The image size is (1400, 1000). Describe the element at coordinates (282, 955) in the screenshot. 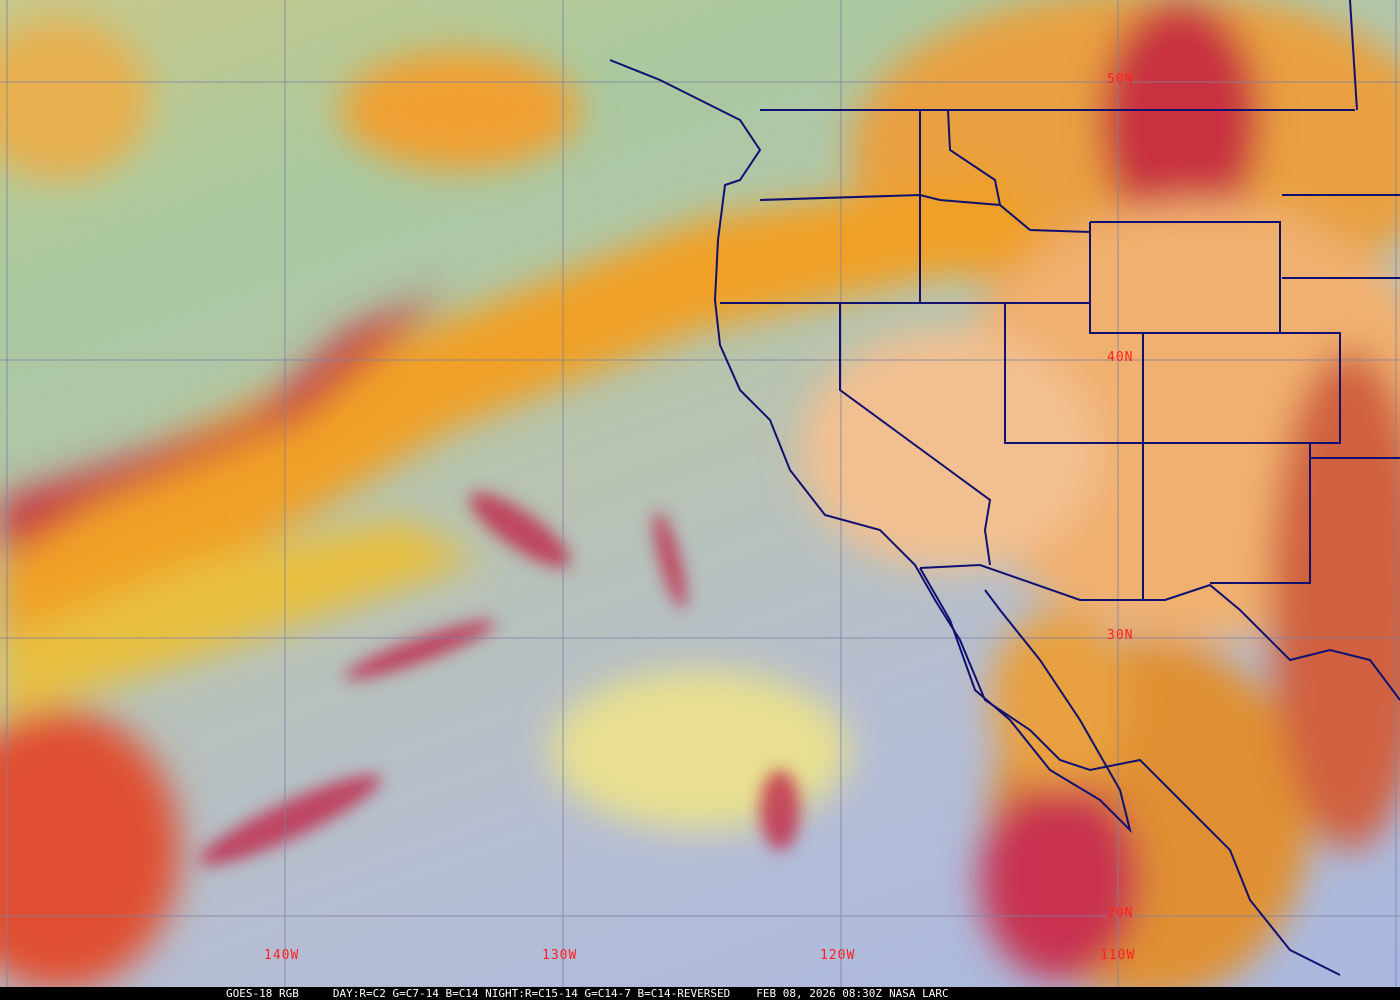

I see `longitude-label: 140W` at that location.